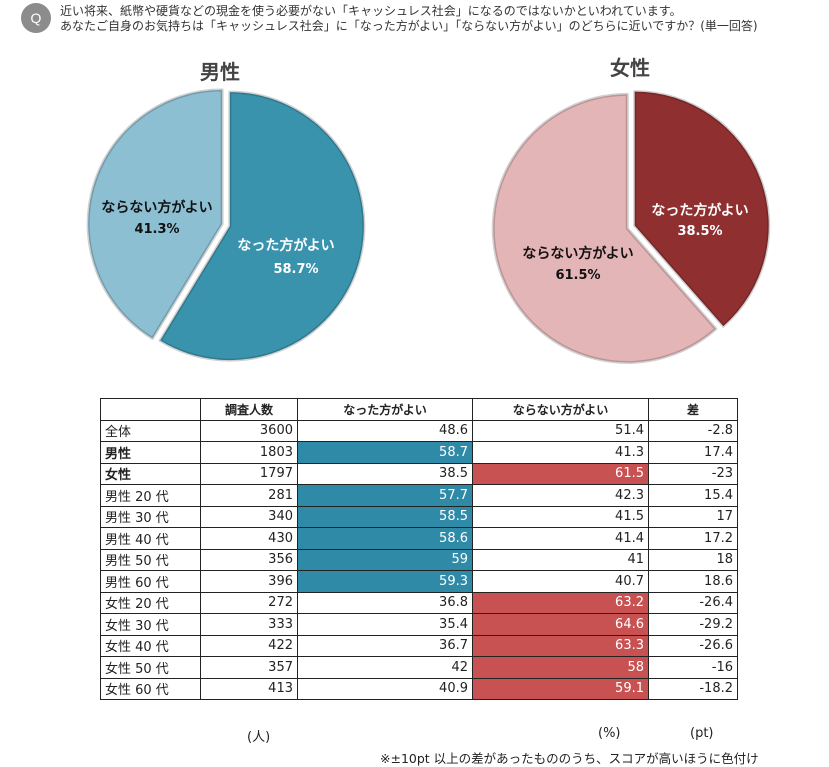 The image size is (829, 767). I want to click on row-no-value: 63.3, so click(560, 645).